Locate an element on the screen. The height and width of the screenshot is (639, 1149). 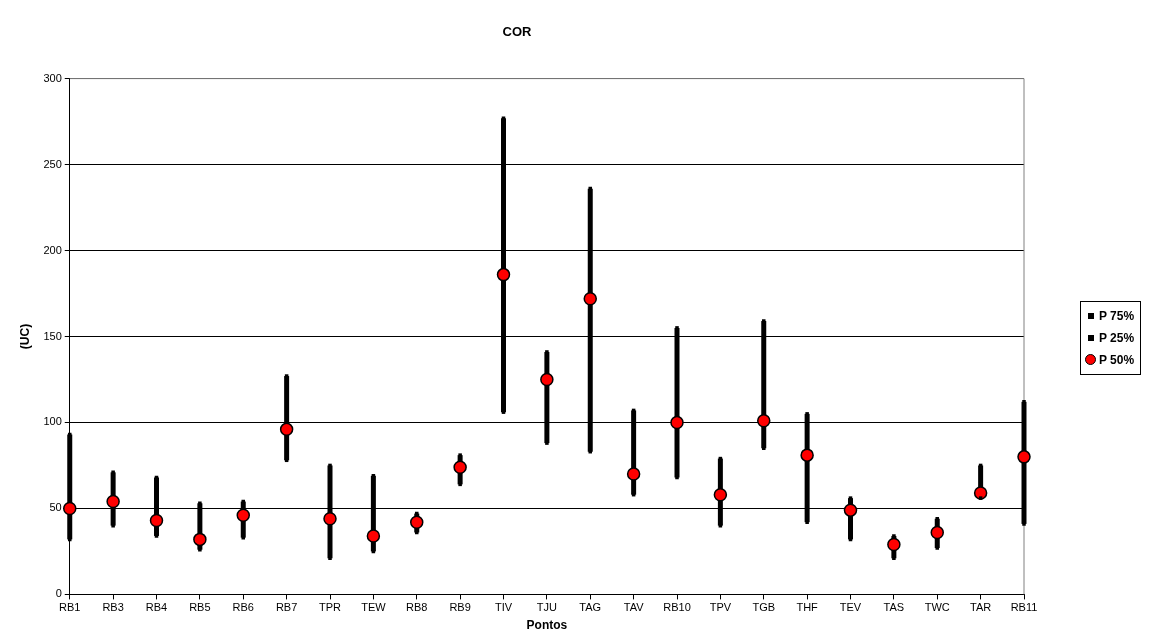
x-tick-label: TEV is located at coordinates (850, 607).